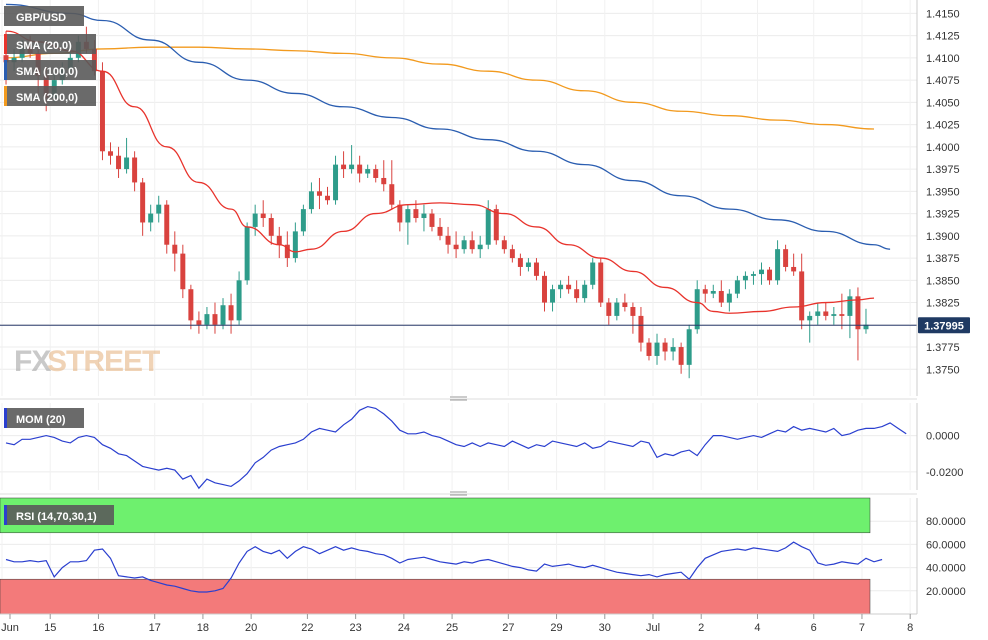 Image resolution: width=988 pixels, height=640 pixels. I want to click on current-price-badge: 1.37995, so click(944, 325).